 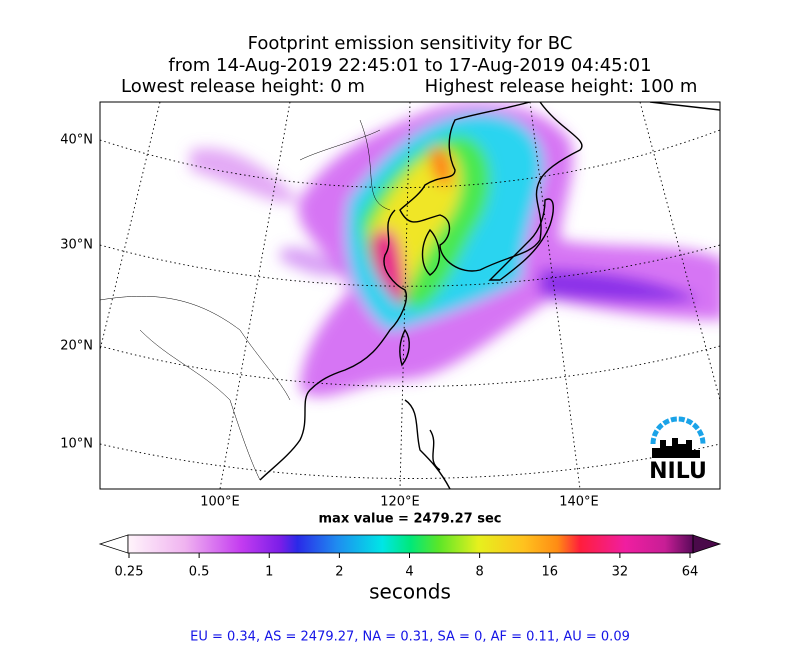 I want to click on colorbar-tick-label: 32, so click(x=620, y=572).